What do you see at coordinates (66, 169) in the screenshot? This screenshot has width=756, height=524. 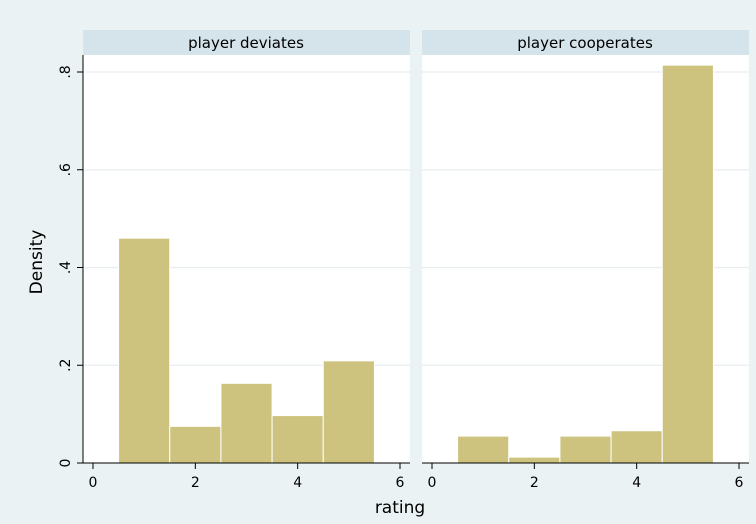 I see `y-tick-label-3: .6` at bounding box center [66, 169].